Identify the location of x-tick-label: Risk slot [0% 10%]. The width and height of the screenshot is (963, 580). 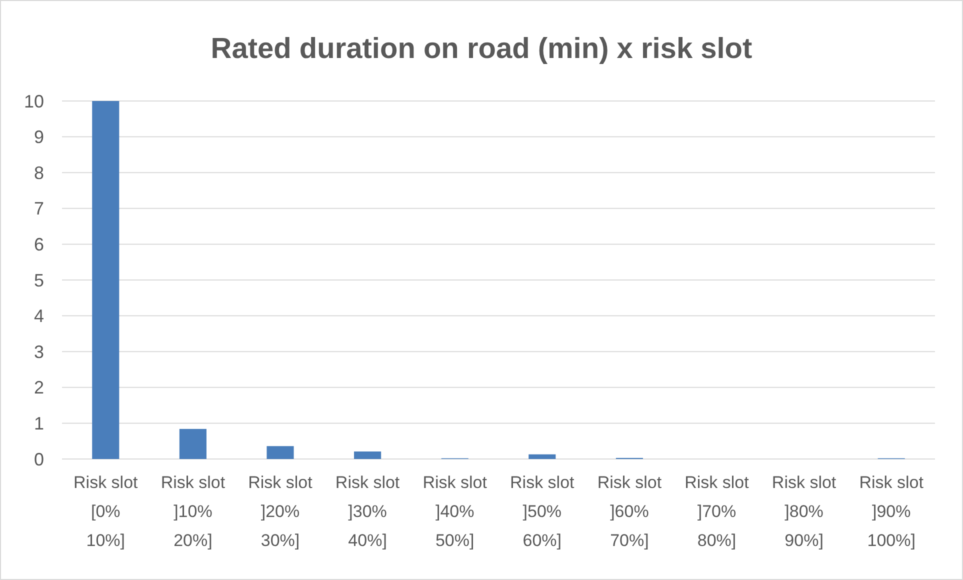
(106, 511).